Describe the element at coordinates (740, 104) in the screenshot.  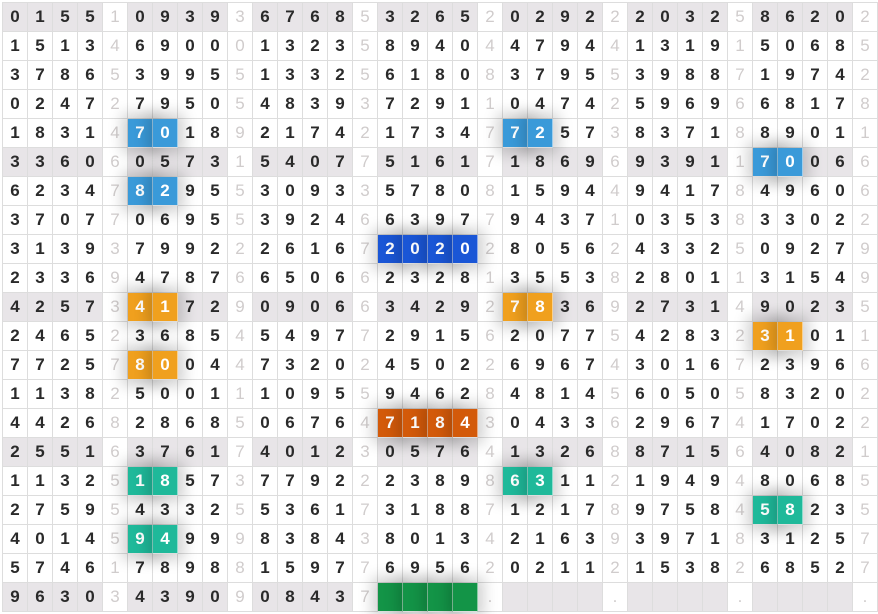
I see `separator-cell: 6` at that location.